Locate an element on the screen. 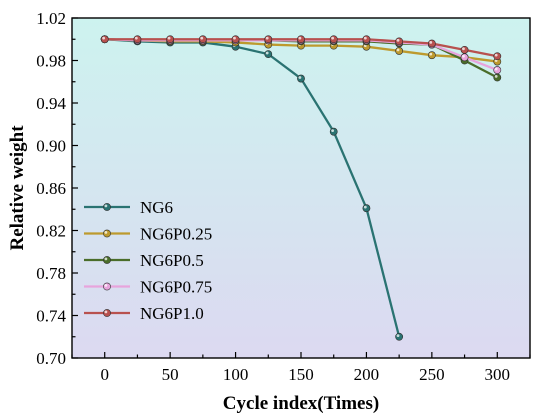 The image size is (550, 419). x-tick-label: 100 is located at coordinates (236, 374).